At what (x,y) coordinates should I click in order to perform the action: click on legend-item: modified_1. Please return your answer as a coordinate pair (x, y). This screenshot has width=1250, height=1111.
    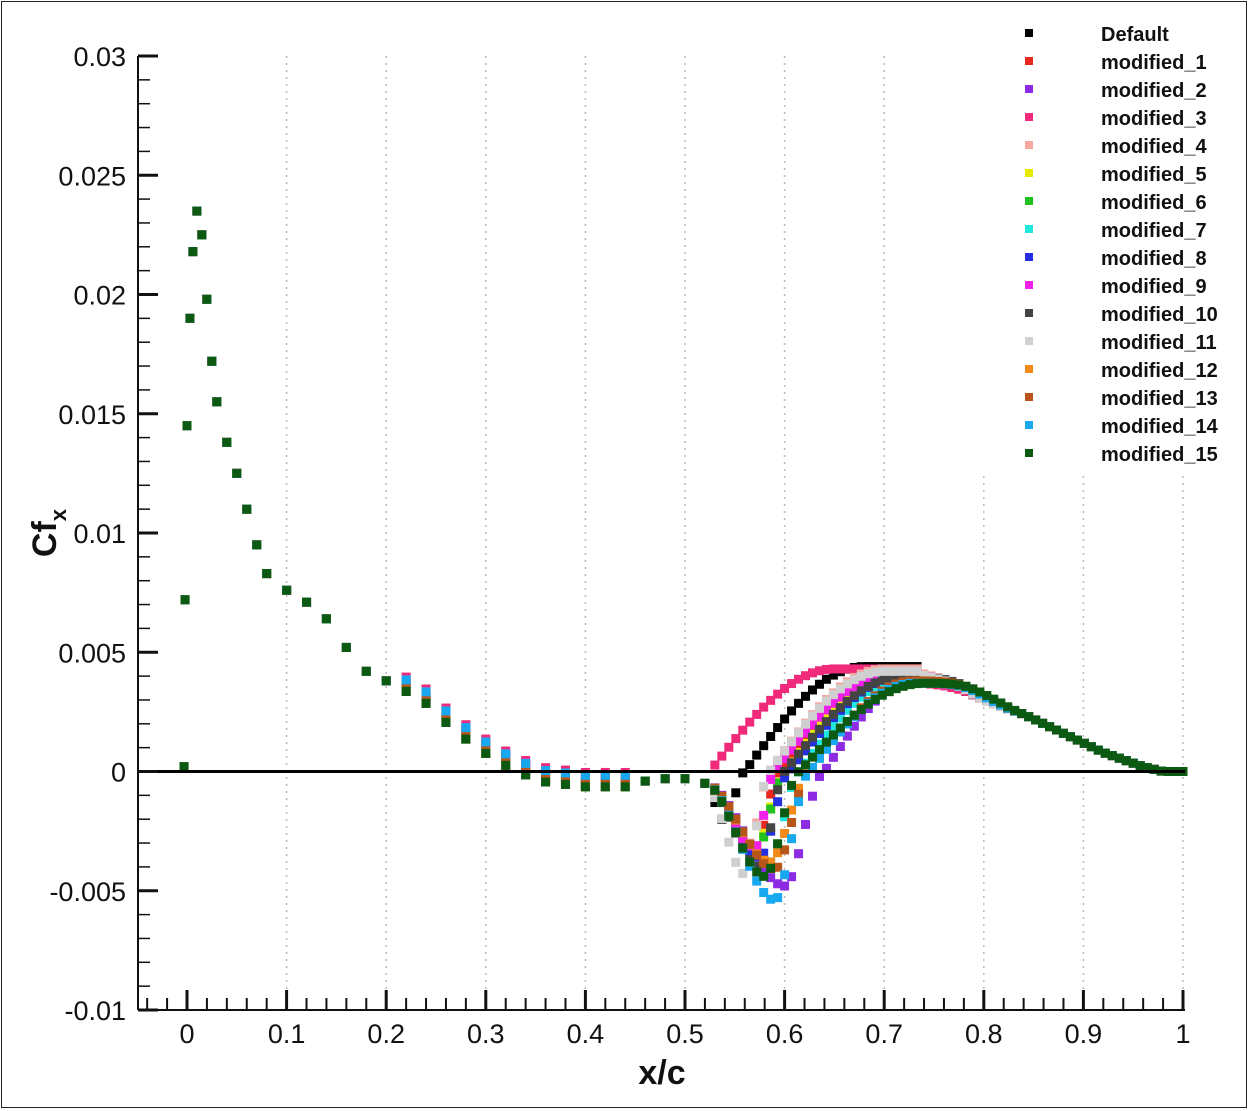
    Looking at the image, I should click on (1116, 63).